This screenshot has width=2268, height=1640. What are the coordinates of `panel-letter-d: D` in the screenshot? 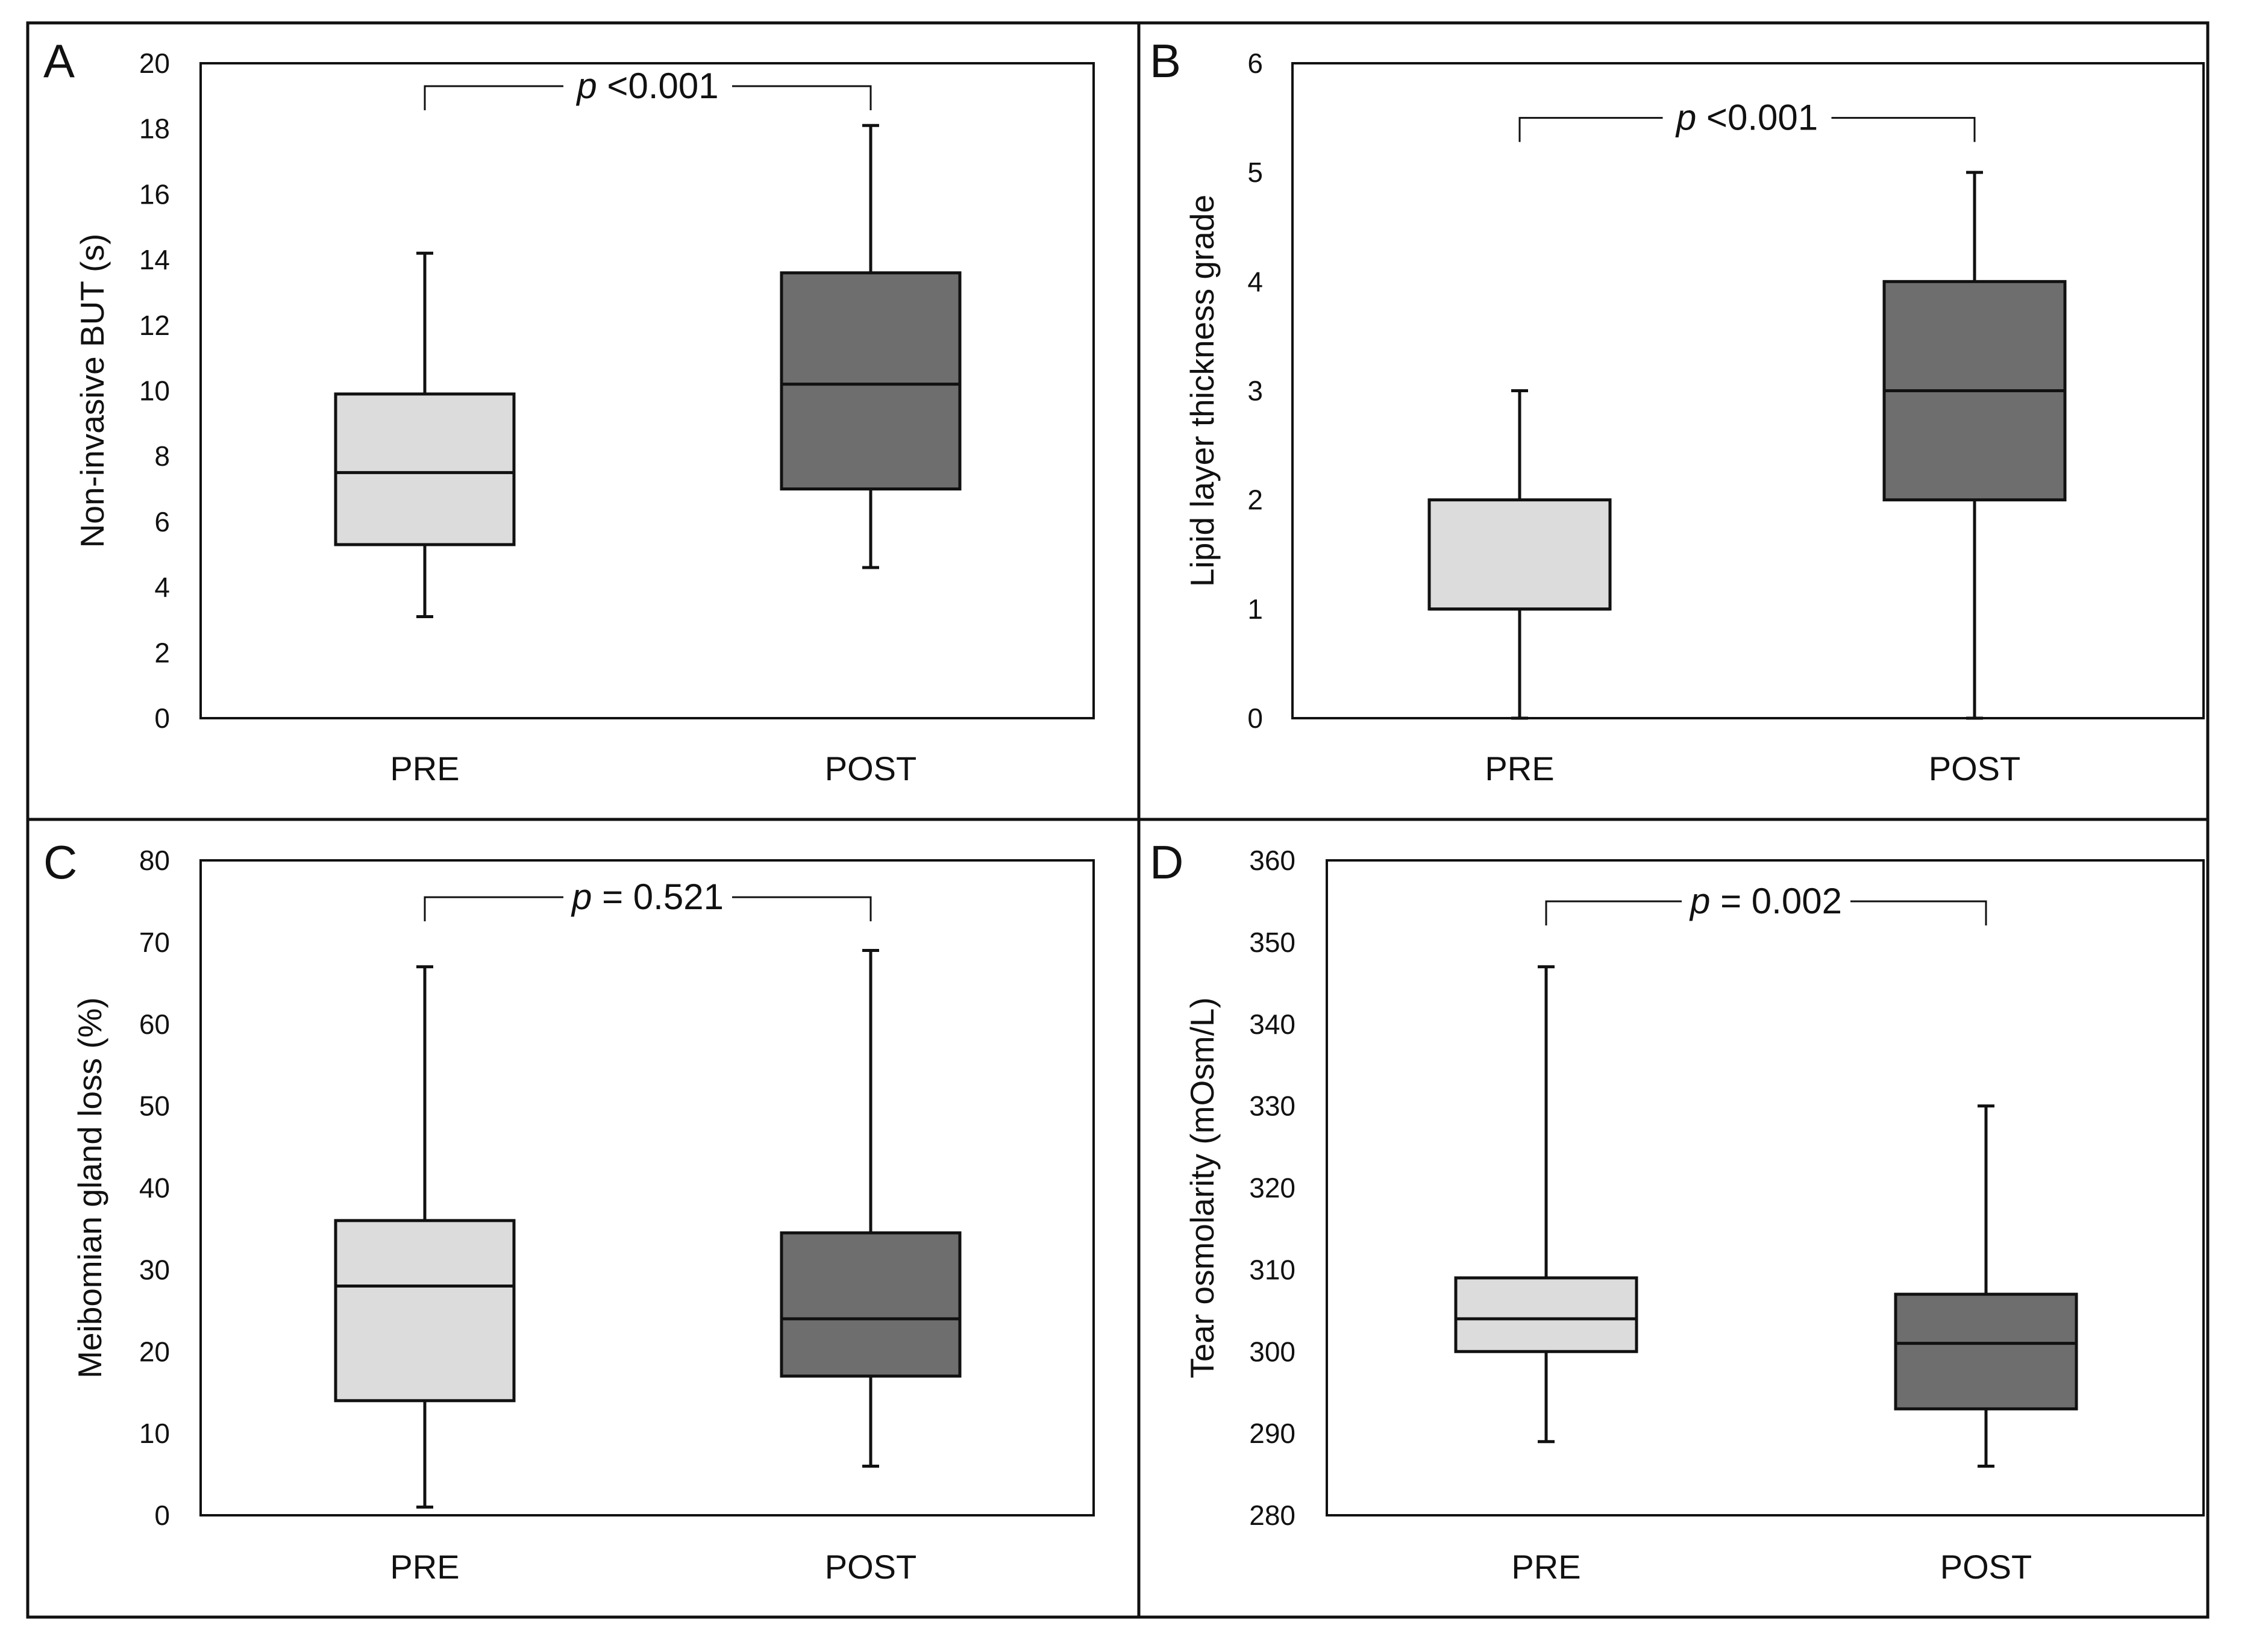 It's located at (1166, 862).